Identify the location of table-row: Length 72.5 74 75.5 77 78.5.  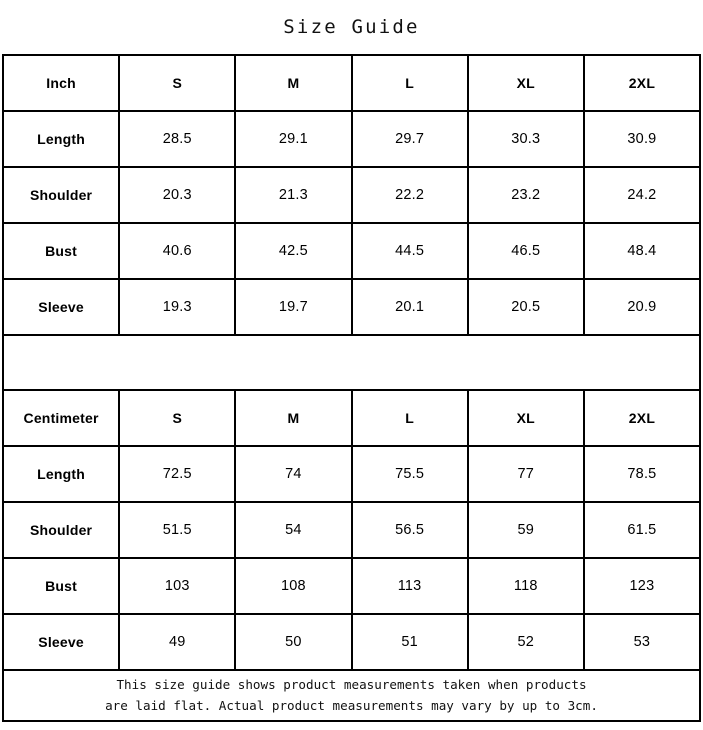
(351, 475).